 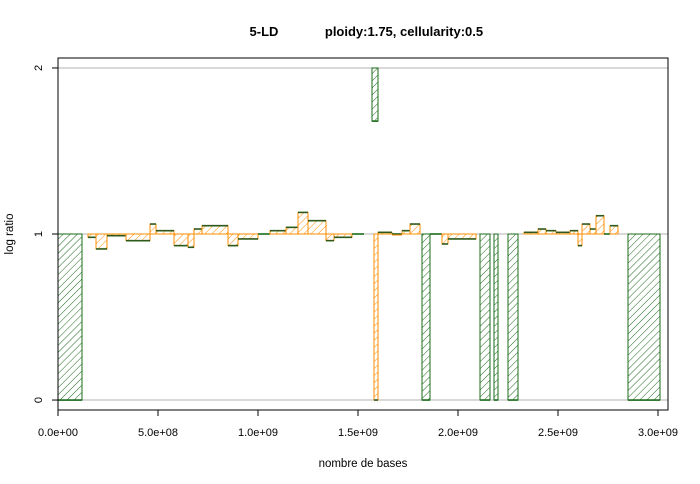 I want to click on x-tick-label-6: 3.0e+09, so click(x=658, y=433).